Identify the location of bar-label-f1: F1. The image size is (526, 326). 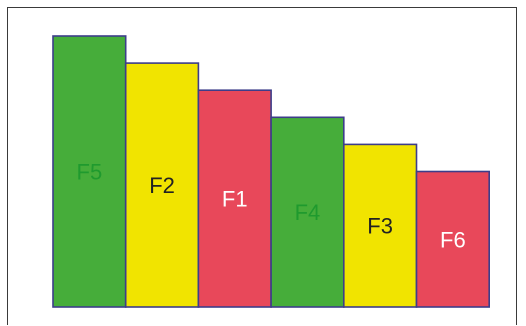
(235, 199).